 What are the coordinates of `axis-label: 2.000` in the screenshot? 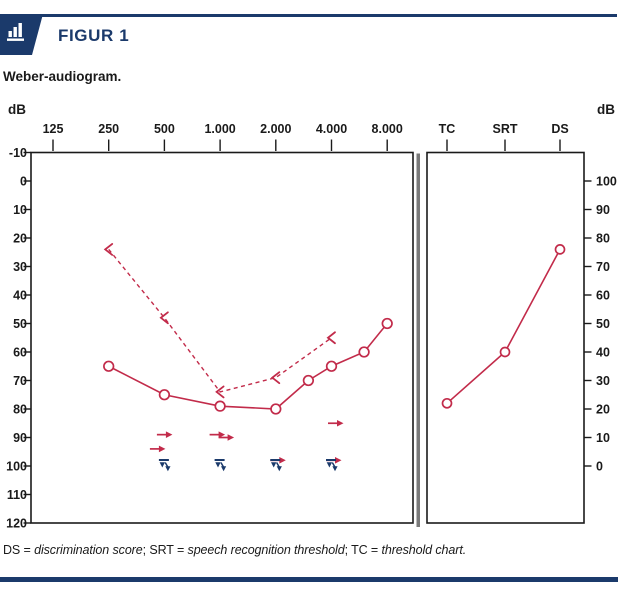 It's located at (275, 129).